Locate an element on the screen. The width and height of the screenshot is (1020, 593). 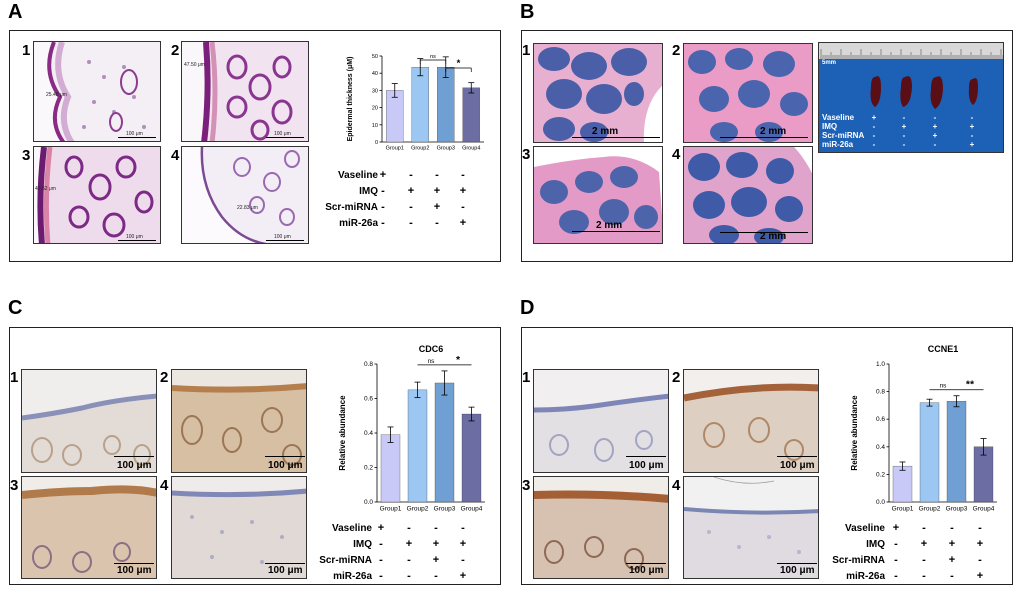
panel-d-image-number-3: 3 is located at coordinates (526, 485).